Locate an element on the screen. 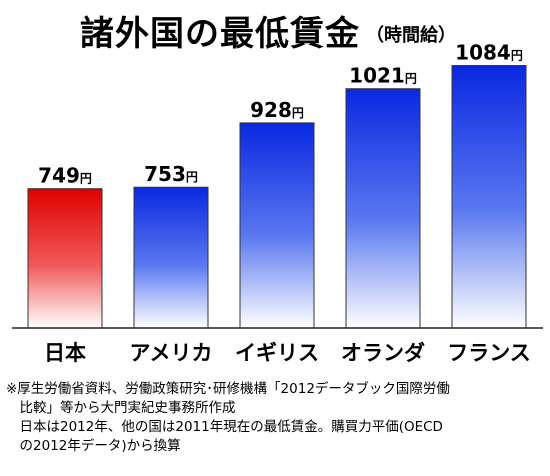 Image resolution: width=550 pixels, height=476 pixels. note-line-1: ※厚生労働省資料、労働政策研究･研修機構「2012データブック国際労働 is located at coordinates (228, 389).